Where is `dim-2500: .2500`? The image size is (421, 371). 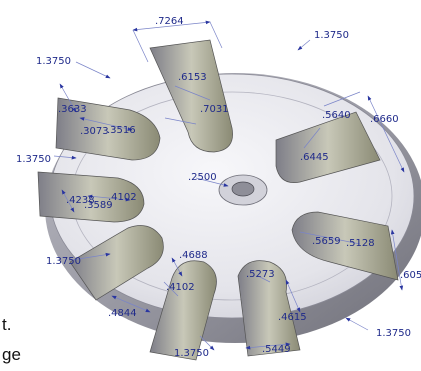
dim-2500: .2500 is located at coordinates (202, 177).